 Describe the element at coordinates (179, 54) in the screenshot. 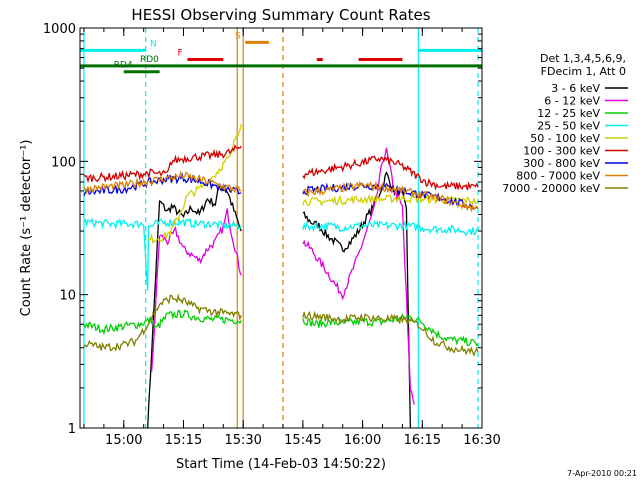

I see `flag-label-f: F` at that location.